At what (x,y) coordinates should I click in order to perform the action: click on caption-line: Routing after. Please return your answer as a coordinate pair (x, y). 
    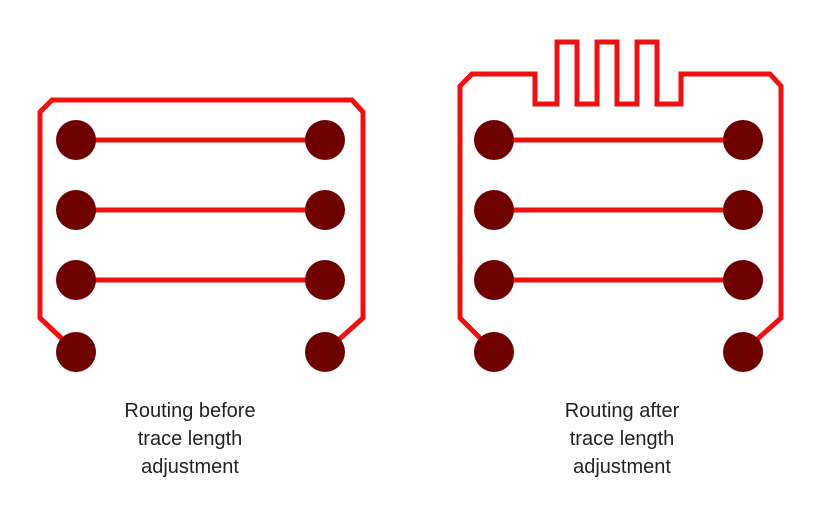
    Looking at the image, I should click on (622, 411).